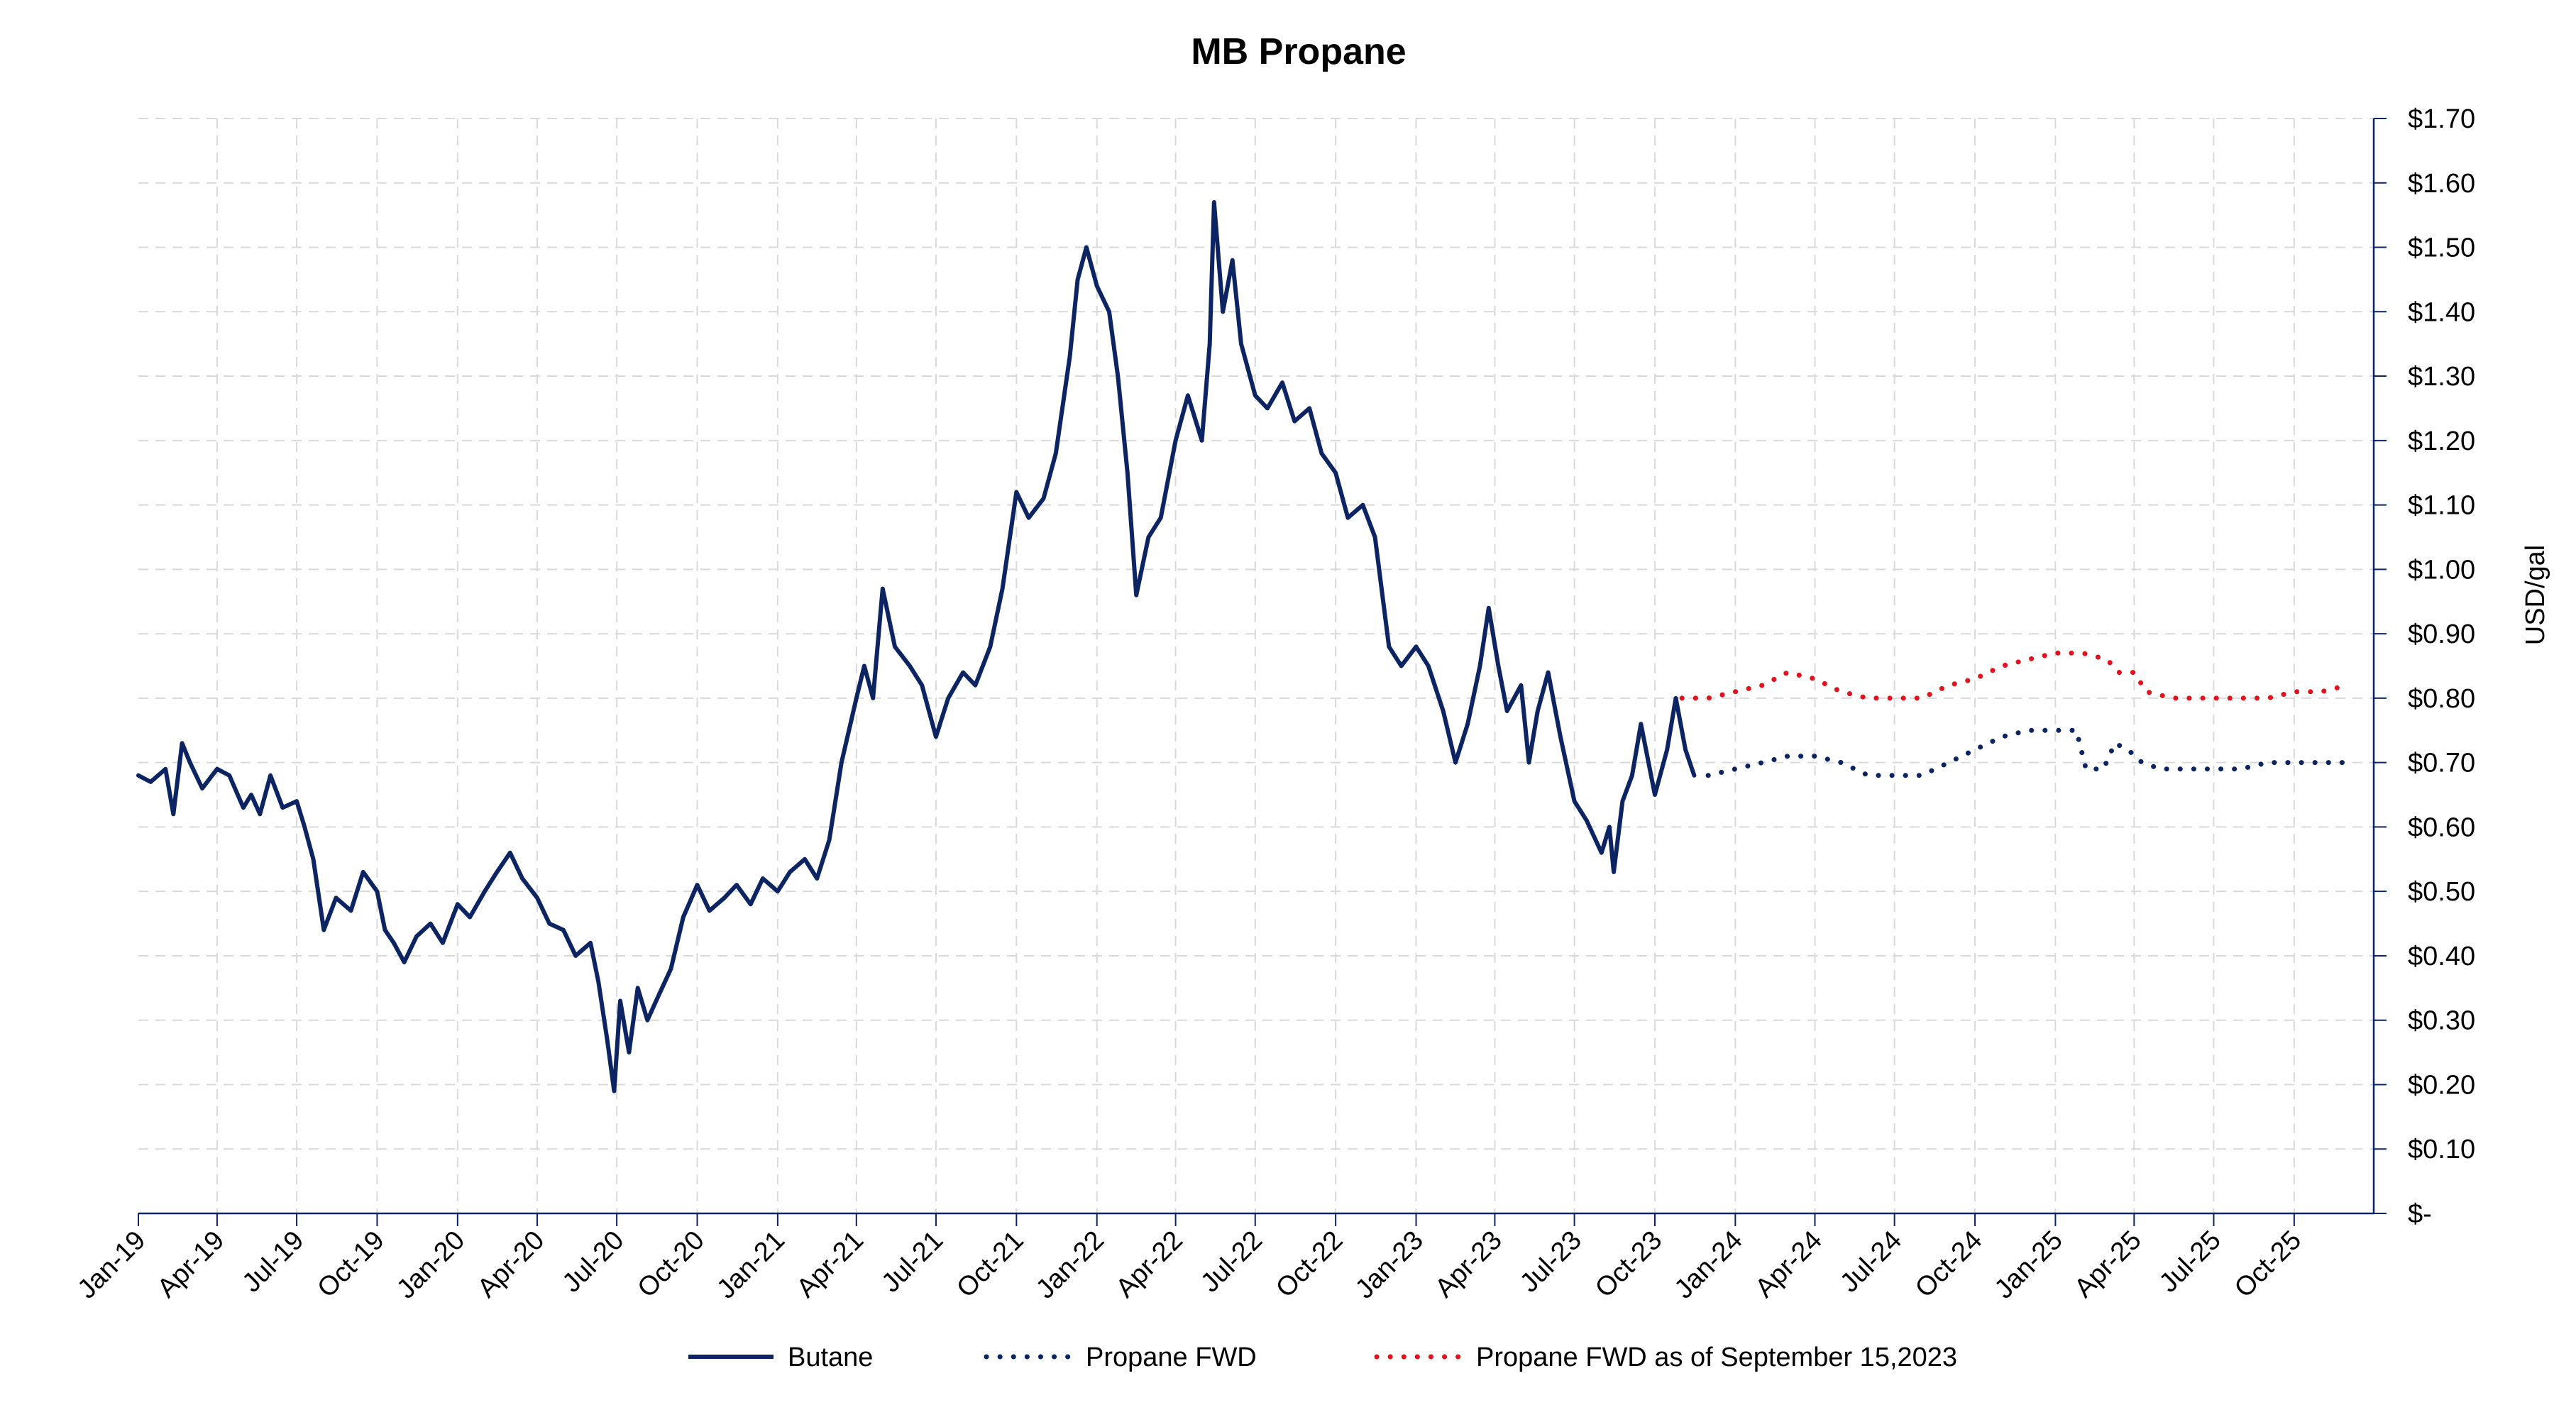  What do you see at coordinates (2268, 1264) in the screenshot?
I see `x-tick-label: Oct-25` at bounding box center [2268, 1264].